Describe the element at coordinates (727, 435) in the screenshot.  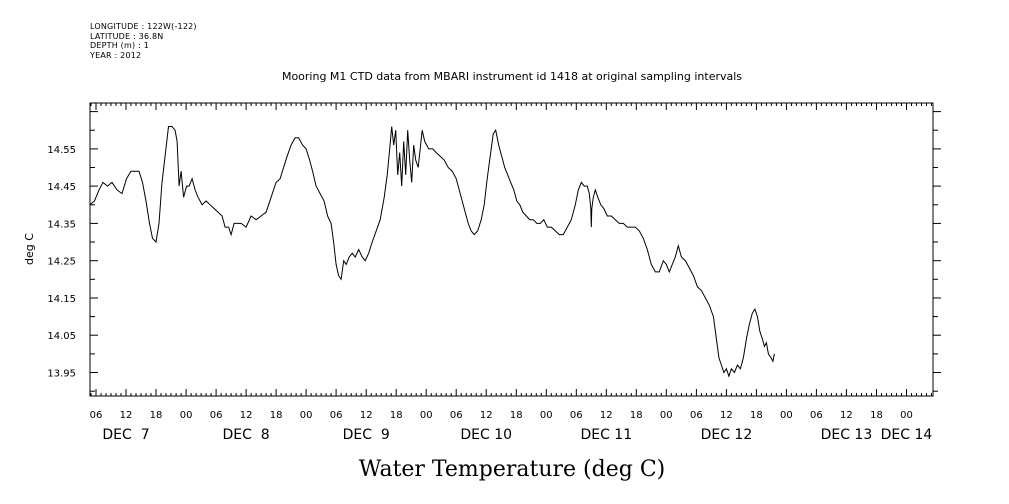
I see `day-label: DEC 12` at that location.